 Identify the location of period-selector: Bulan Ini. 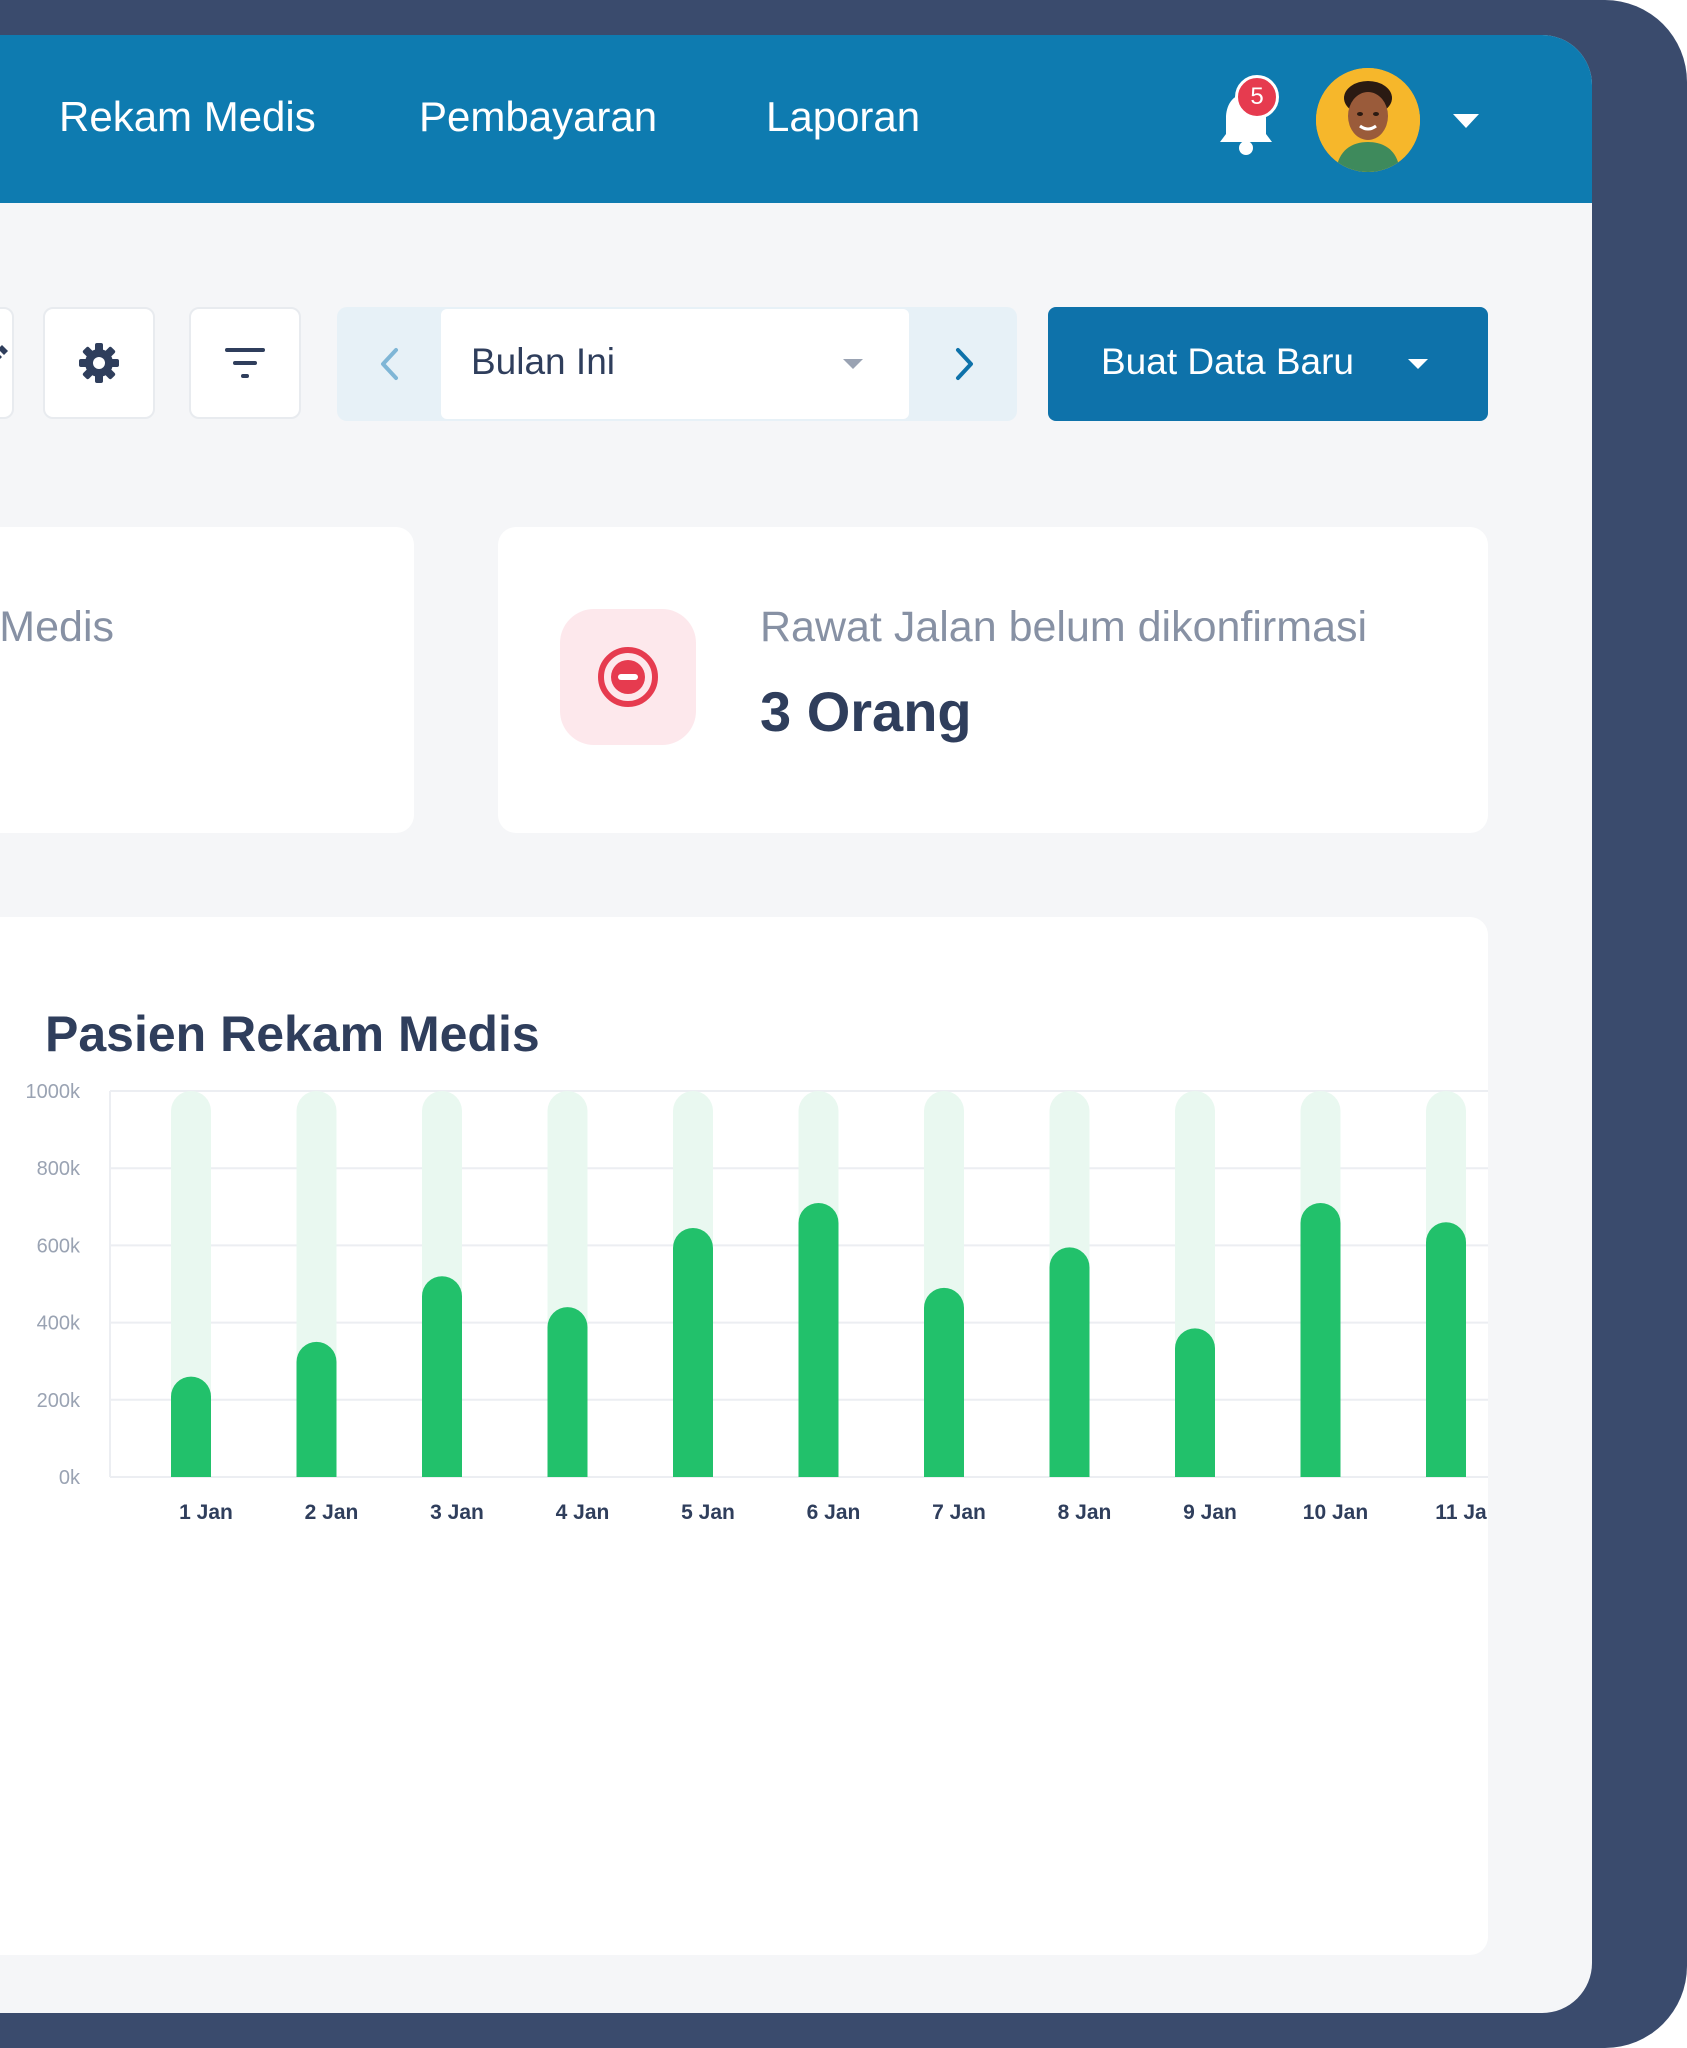
(677, 364).